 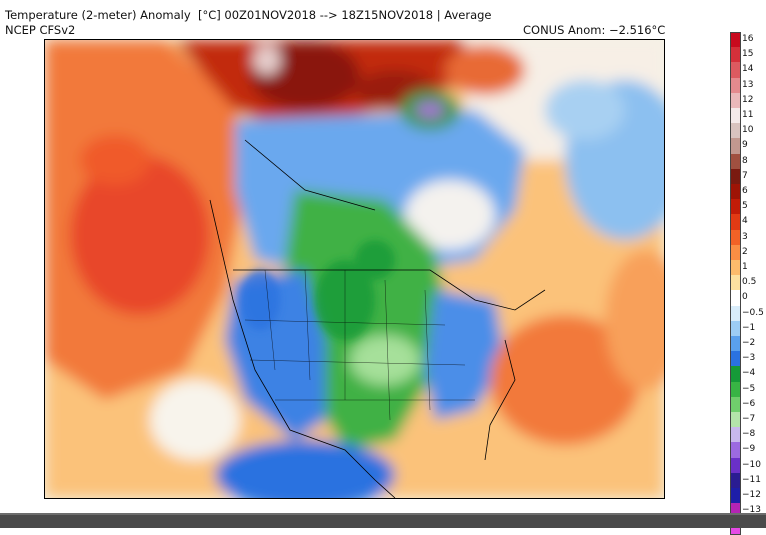 I want to click on colorbar-label: 2, so click(x=745, y=251).